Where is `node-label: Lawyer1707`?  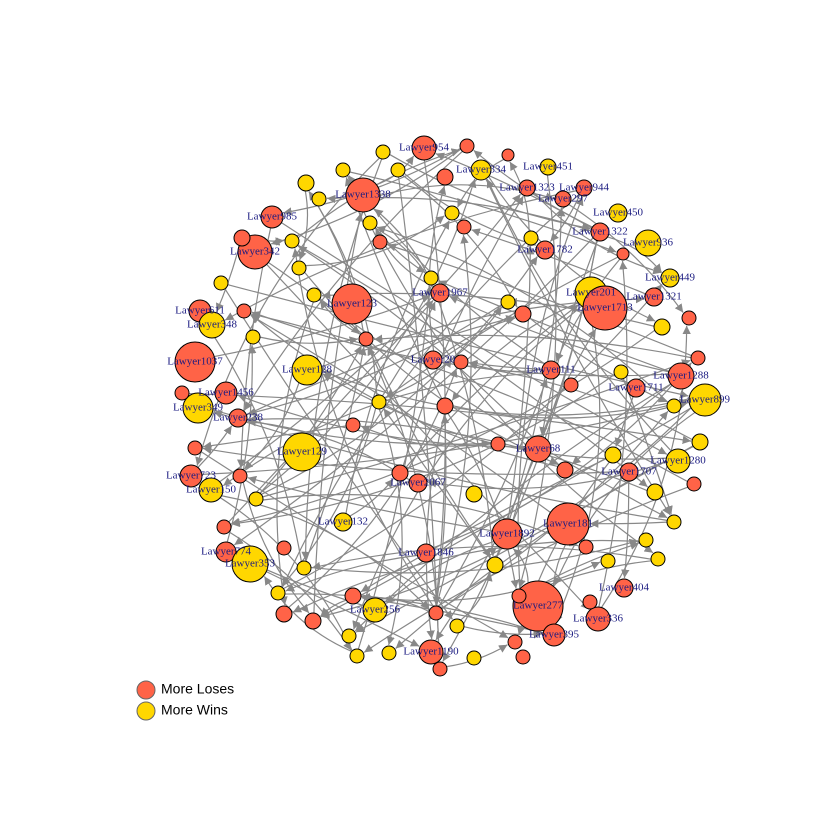 node-label: Lawyer1707 is located at coordinates (629, 472).